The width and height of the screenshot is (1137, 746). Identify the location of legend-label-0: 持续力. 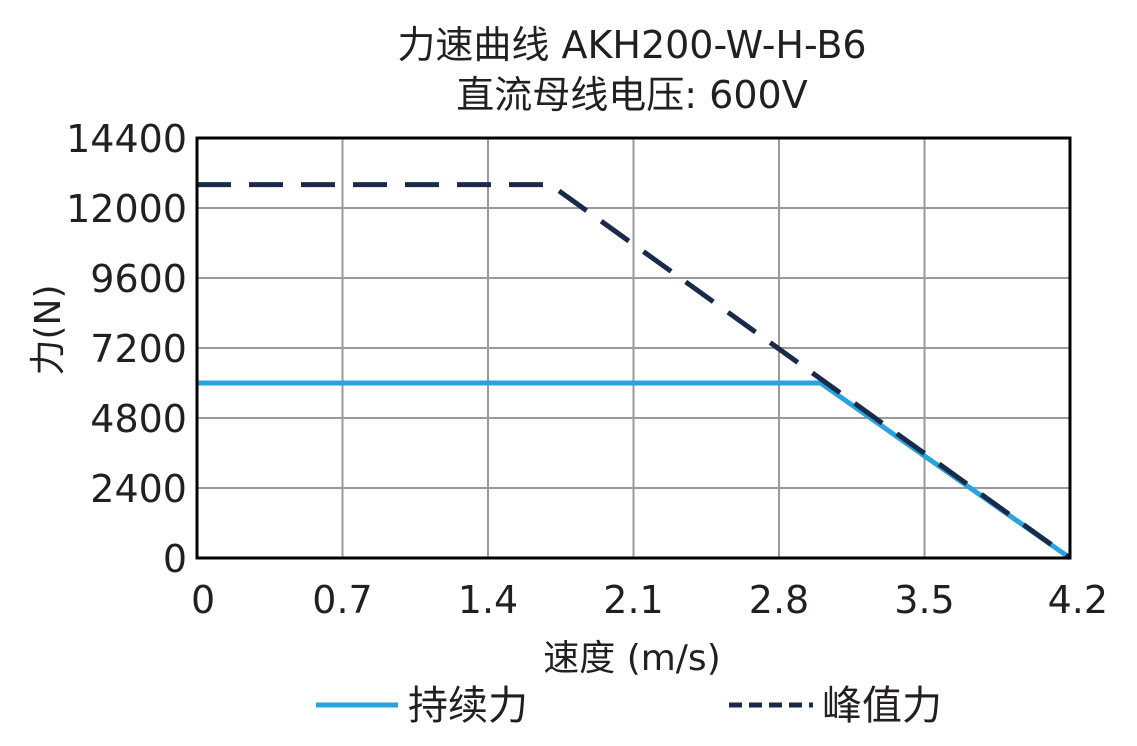
(468, 706).